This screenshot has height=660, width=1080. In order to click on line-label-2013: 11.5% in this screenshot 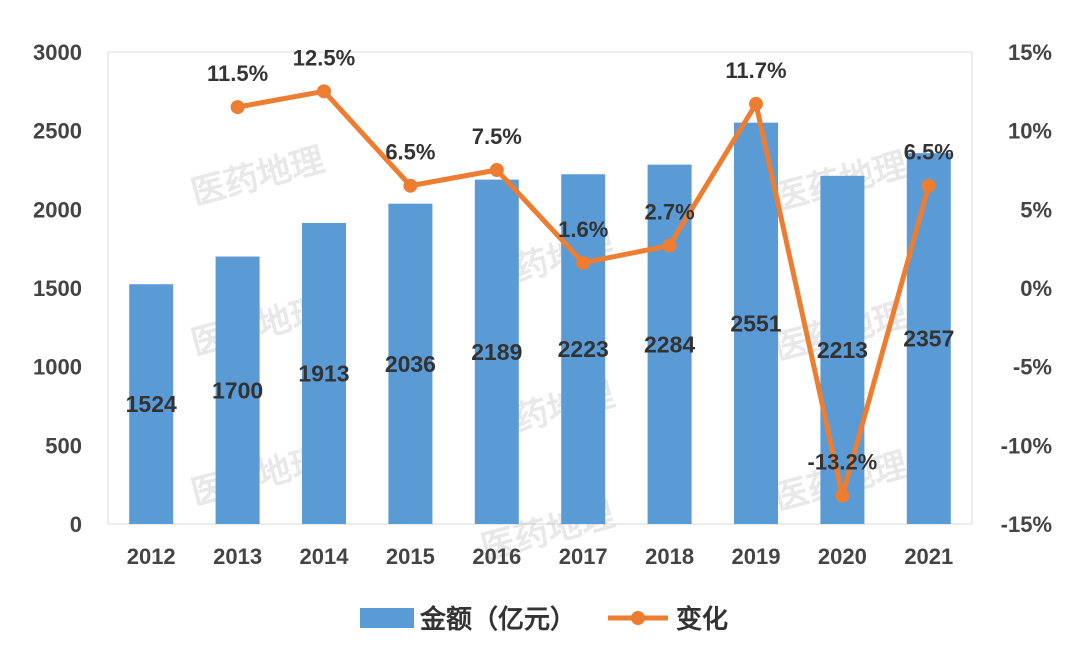, I will do `click(237, 73)`.